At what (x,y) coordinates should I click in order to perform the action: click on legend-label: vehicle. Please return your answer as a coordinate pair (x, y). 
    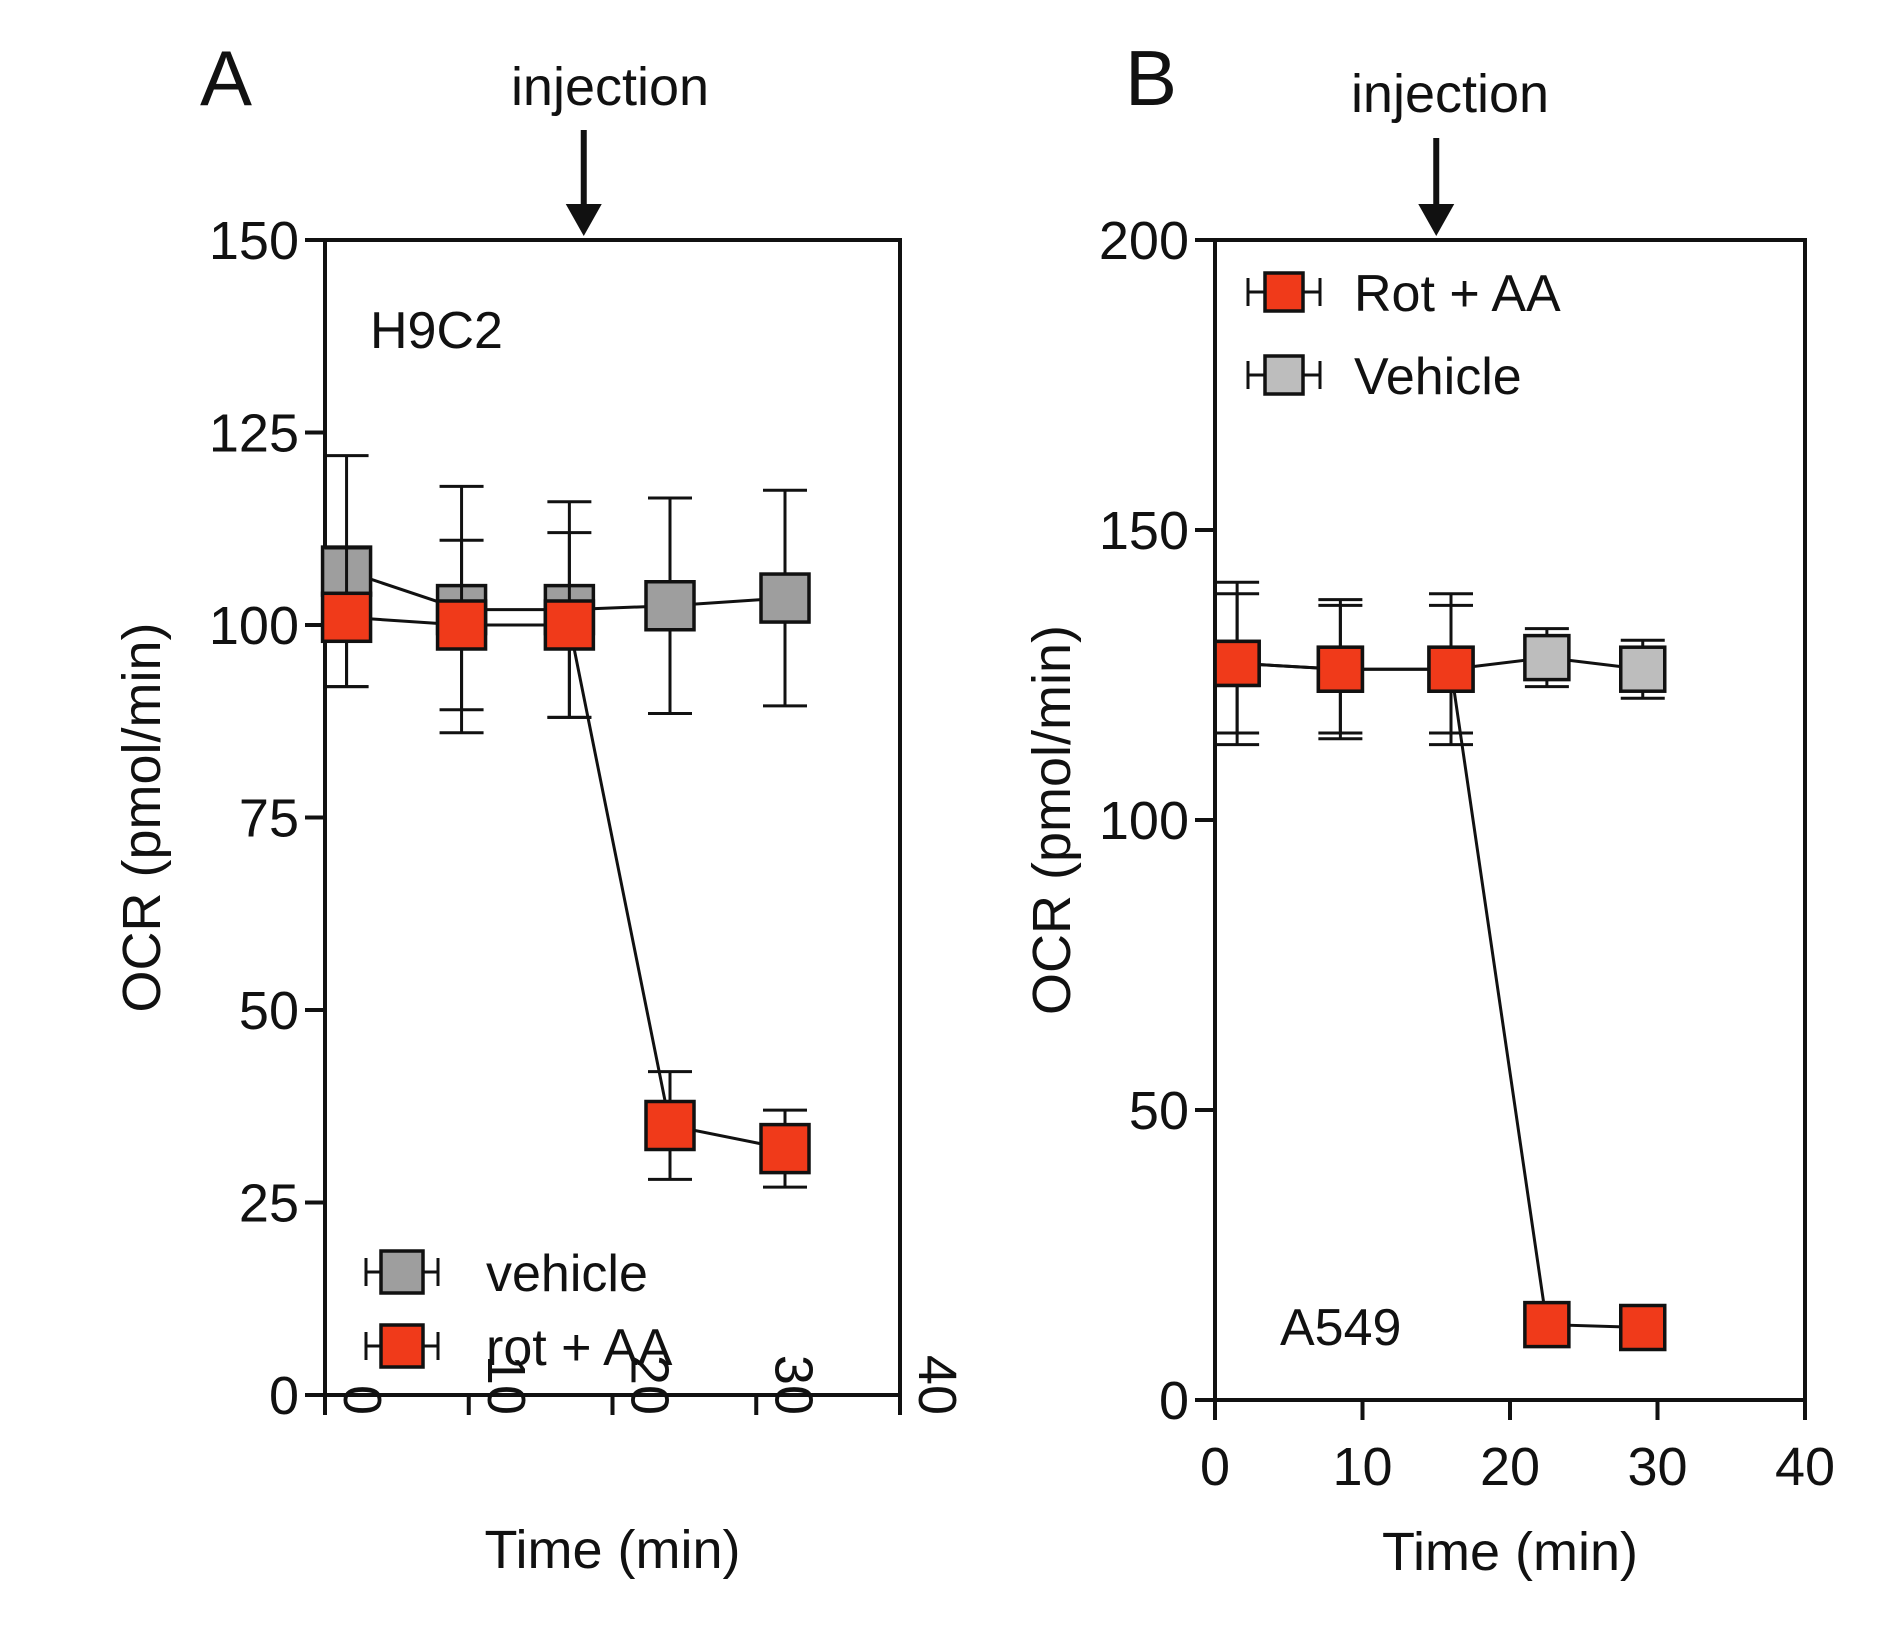
    Looking at the image, I should click on (567, 1274).